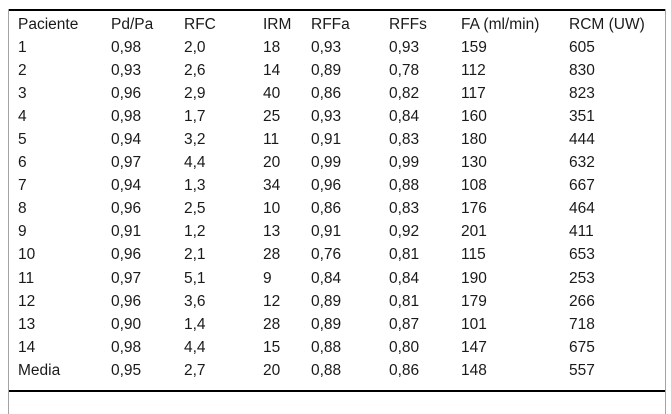 The image size is (671, 414). What do you see at coordinates (473, 255) in the screenshot?
I see `table-cell: 115` at bounding box center [473, 255].